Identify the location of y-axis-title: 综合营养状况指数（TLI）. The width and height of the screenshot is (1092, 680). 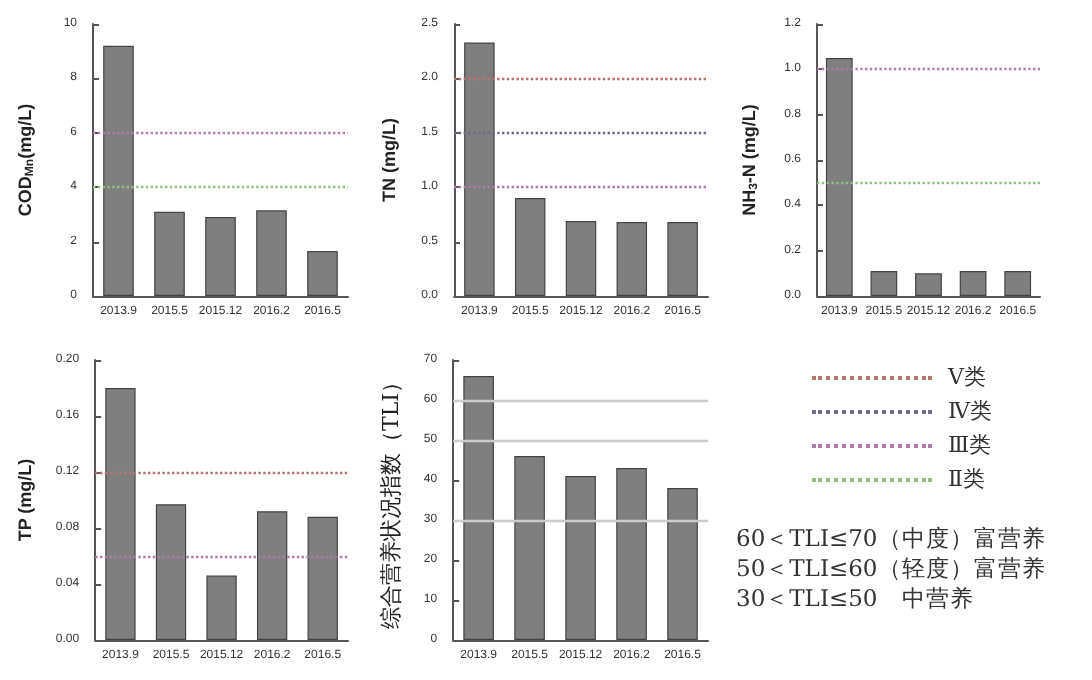
(391, 500).